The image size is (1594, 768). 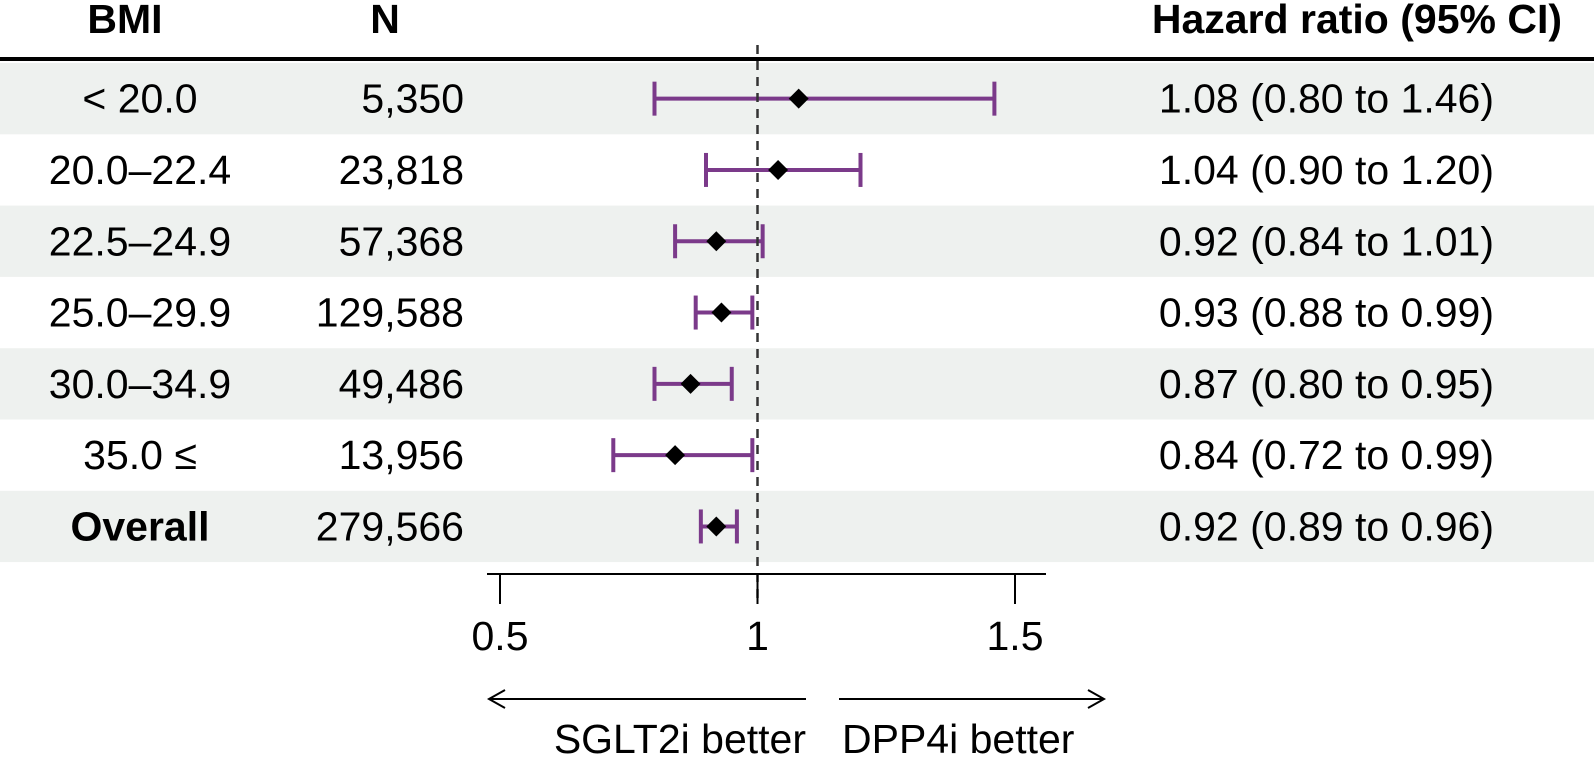 What do you see at coordinates (1326, 241) in the screenshot?
I see `hr-ci-text: 0.92 (0.84 to 1.01)` at bounding box center [1326, 241].